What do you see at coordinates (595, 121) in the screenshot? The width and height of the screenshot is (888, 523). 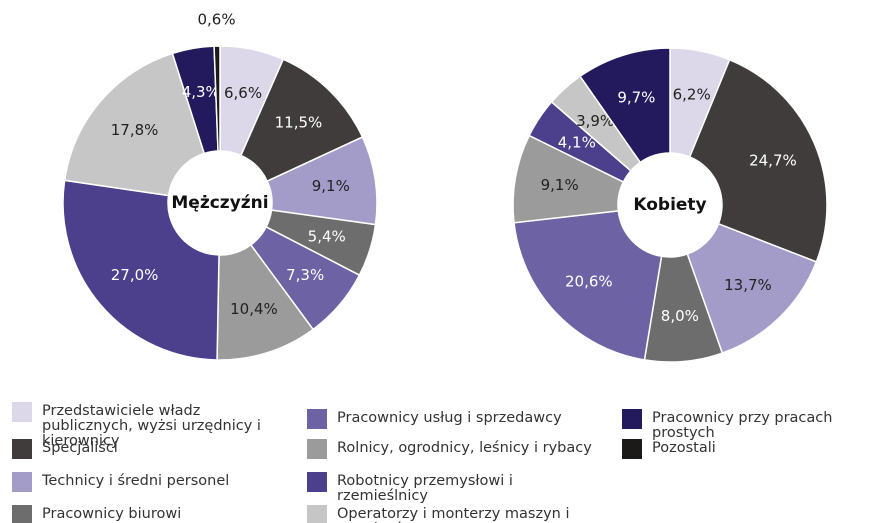 I see `slice-label: 3,9%` at bounding box center [595, 121].